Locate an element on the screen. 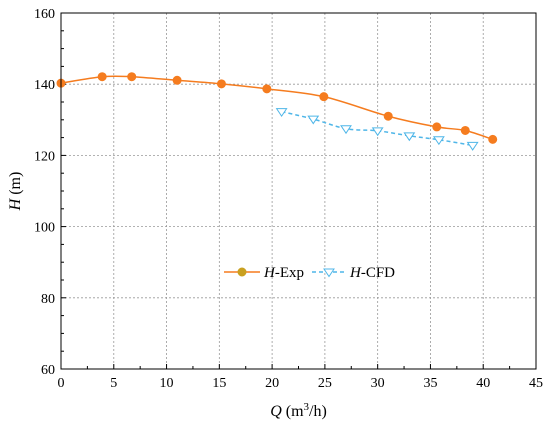 The width and height of the screenshot is (550, 427). series-cfd is located at coordinates (377, 129).